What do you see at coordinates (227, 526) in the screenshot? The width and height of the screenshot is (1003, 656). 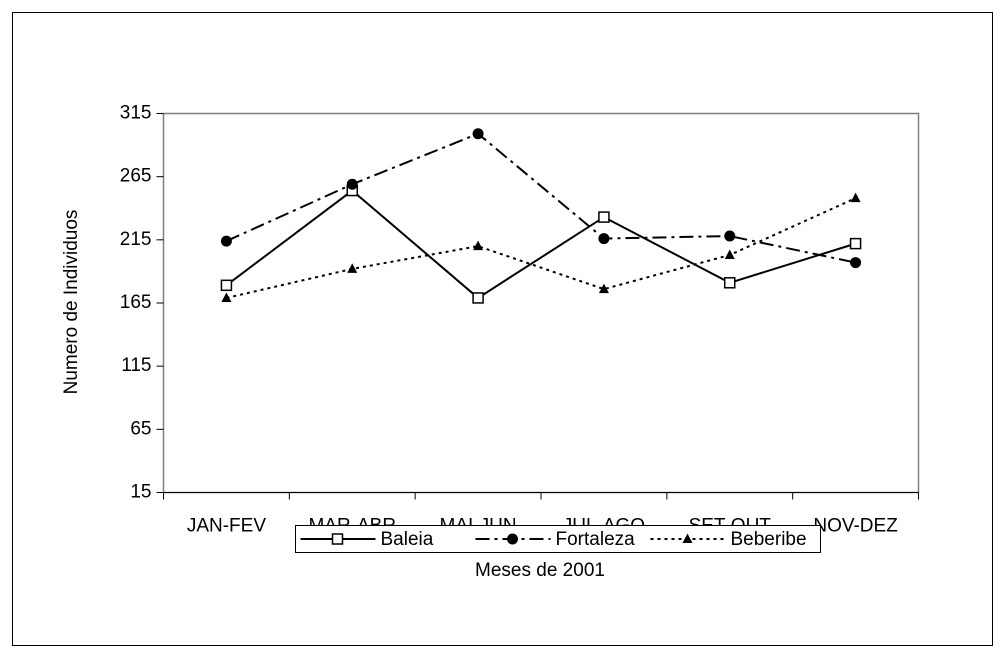 I see `x-tick-label: JAN-FEV` at bounding box center [227, 526].